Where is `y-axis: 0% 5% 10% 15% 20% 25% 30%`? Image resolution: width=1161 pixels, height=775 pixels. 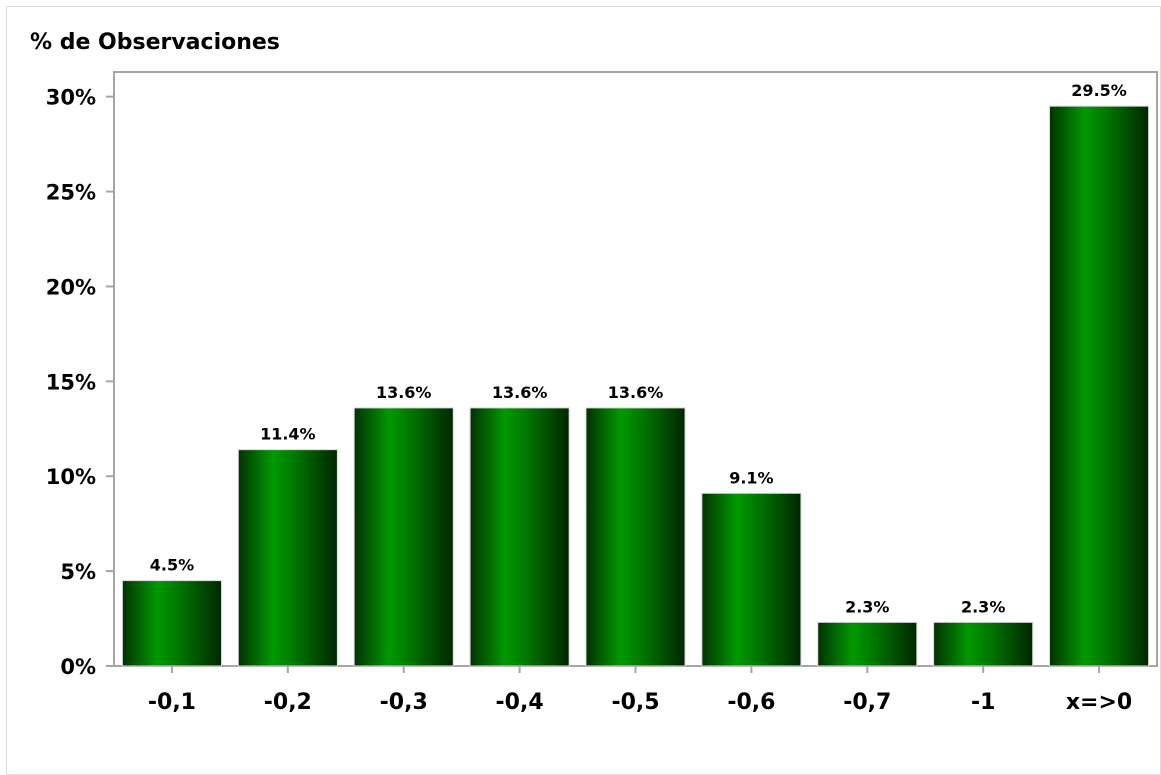 y-axis: 0% 5% 10% 15% 20% 25% 30% is located at coordinates (80, 382).